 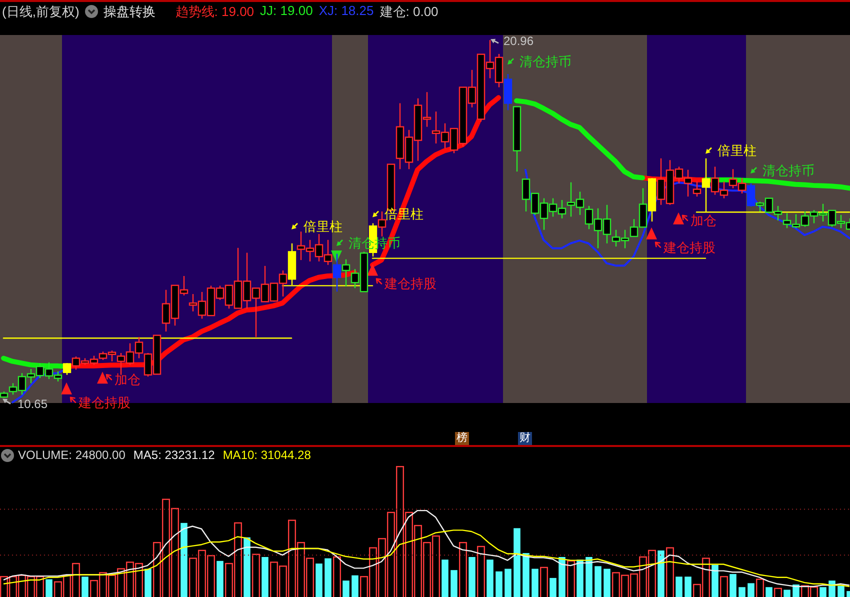 I want to click on text: 趋势线: 19.00, so click(x=214, y=11).